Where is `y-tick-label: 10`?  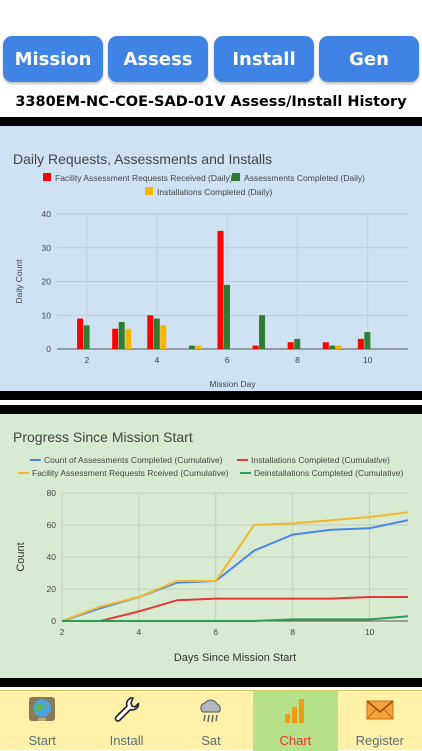 y-tick-label: 10 is located at coordinates (47, 315).